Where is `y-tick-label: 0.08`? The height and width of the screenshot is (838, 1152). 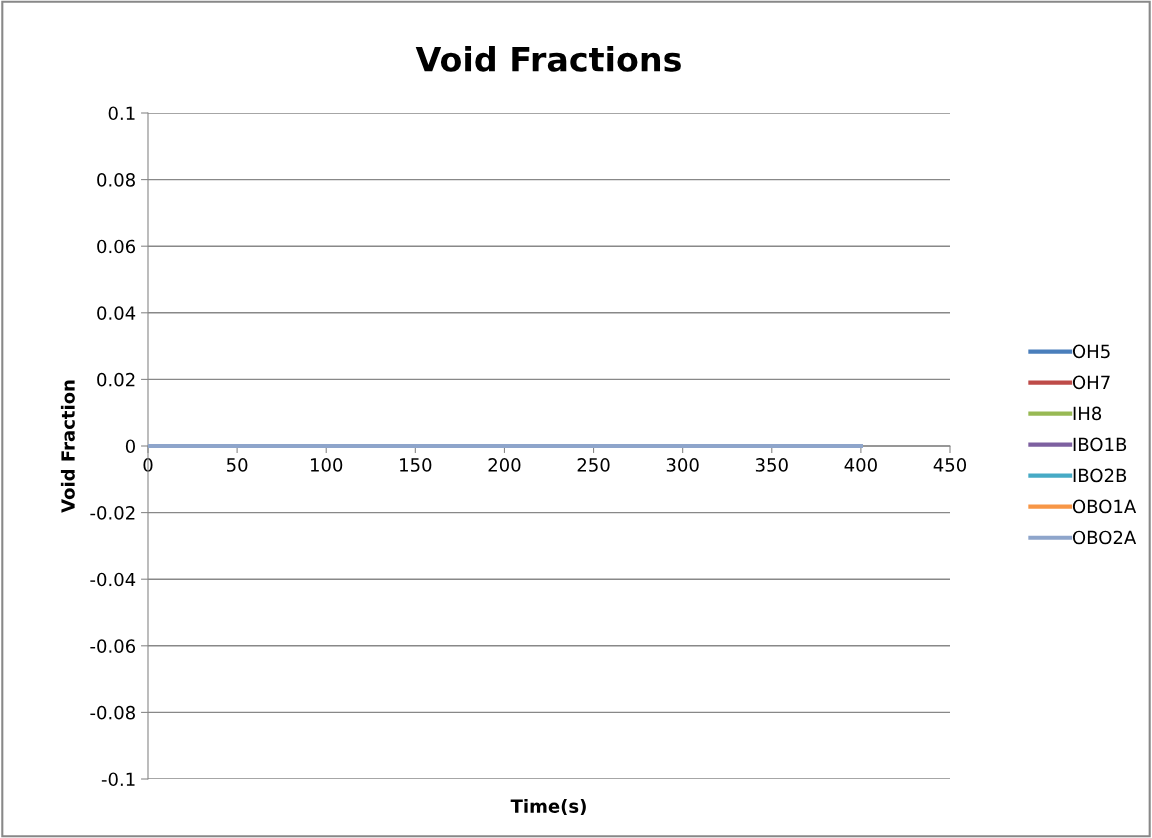 y-tick-label: 0.08 is located at coordinates (116, 180).